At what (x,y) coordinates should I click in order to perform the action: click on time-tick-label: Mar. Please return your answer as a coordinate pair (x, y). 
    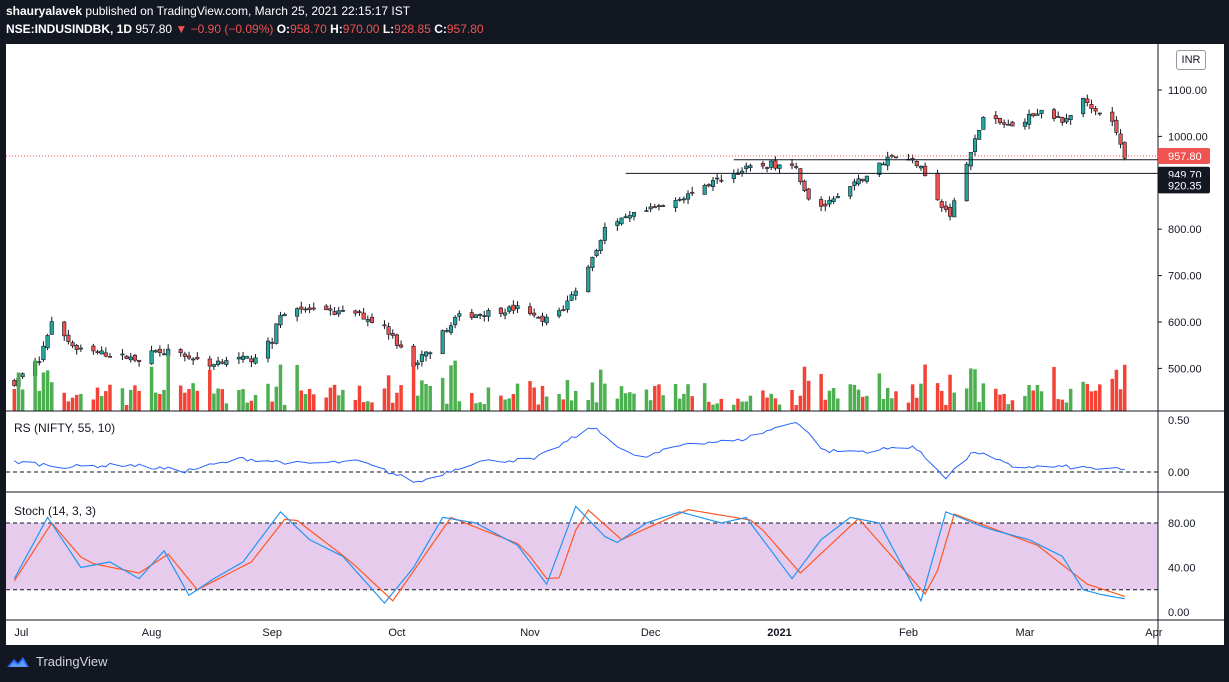
    Looking at the image, I should click on (1024, 633).